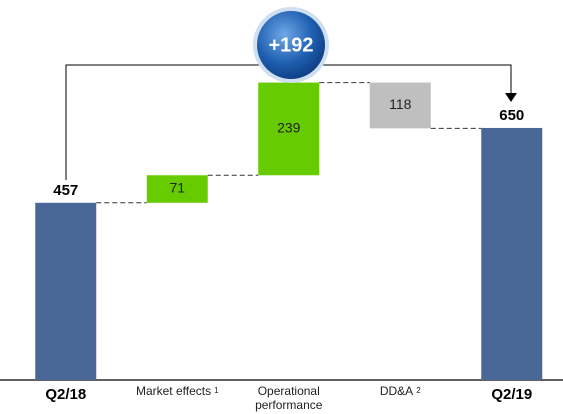 The height and width of the screenshot is (414, 563). What do you see at coordinates (511, 115) in the screenshot?
I see `value-label: 650` at bounding box center [511, 115].